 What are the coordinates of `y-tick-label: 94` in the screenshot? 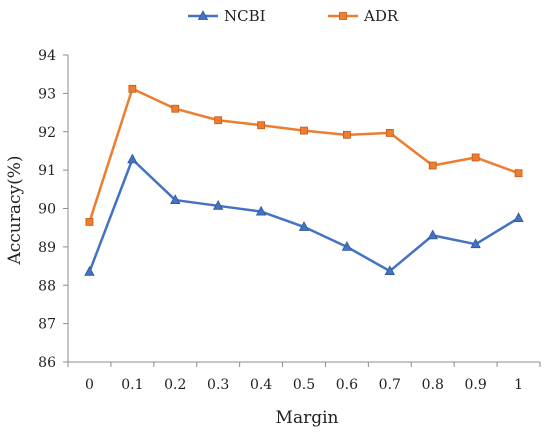 It's located at (47, 56).